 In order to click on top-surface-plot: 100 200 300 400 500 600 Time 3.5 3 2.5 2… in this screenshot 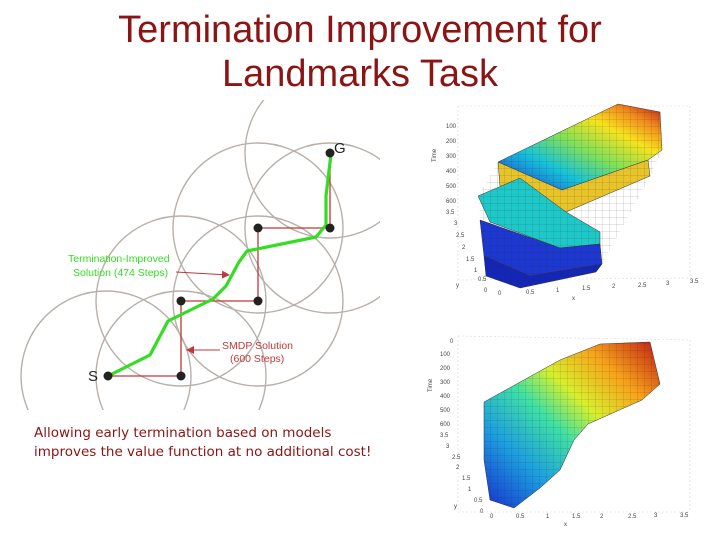, I will do `click(565, 202)`.